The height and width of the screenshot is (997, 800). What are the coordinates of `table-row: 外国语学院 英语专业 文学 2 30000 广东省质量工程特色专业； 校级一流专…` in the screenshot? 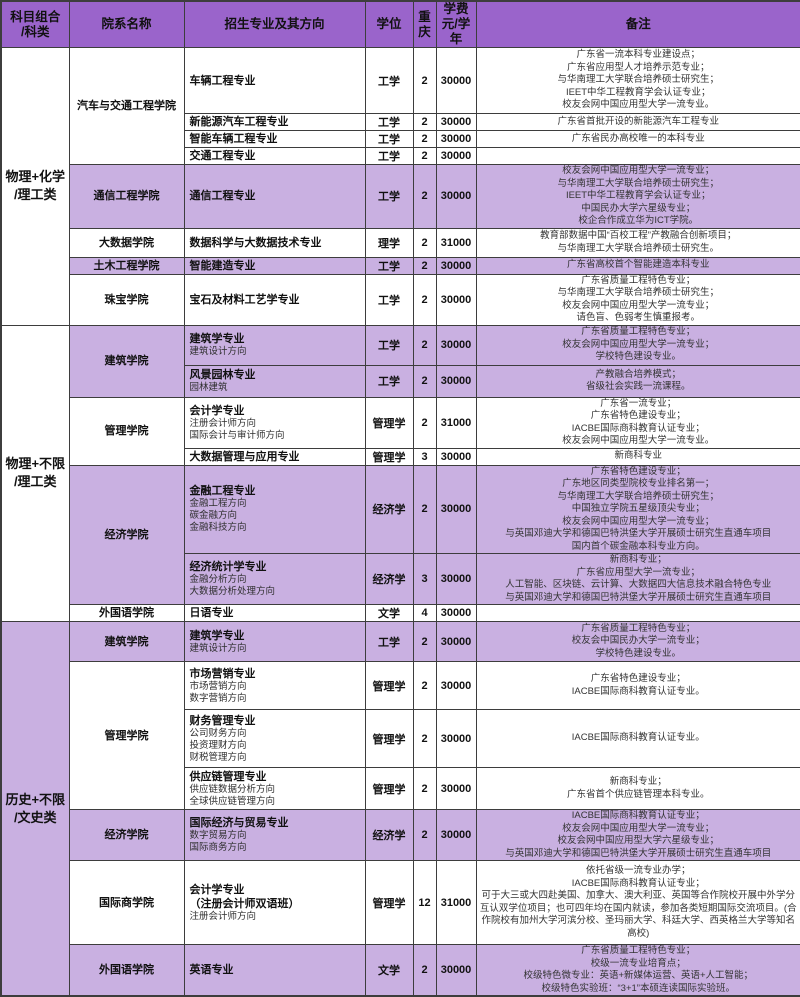 It's located at (400, 970).